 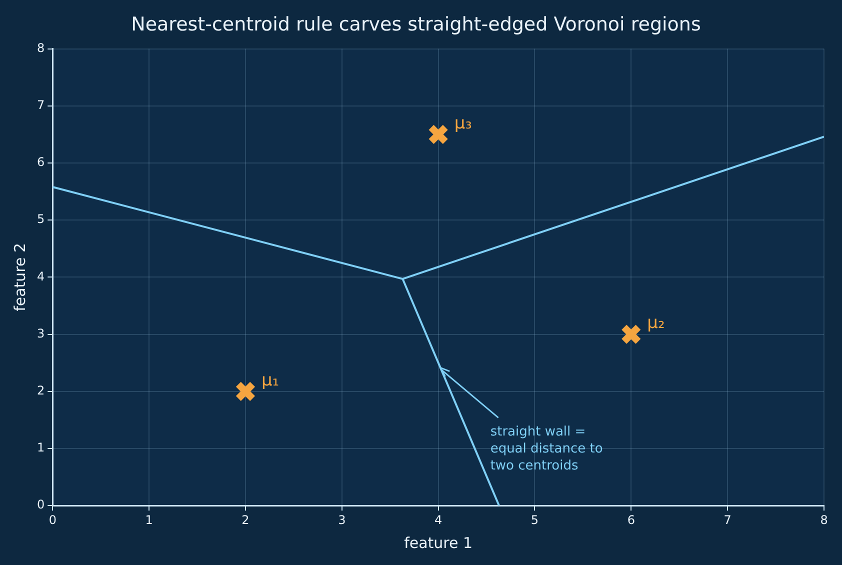 I want to click on x-tick-label: 3, so click(x=342, y=519).